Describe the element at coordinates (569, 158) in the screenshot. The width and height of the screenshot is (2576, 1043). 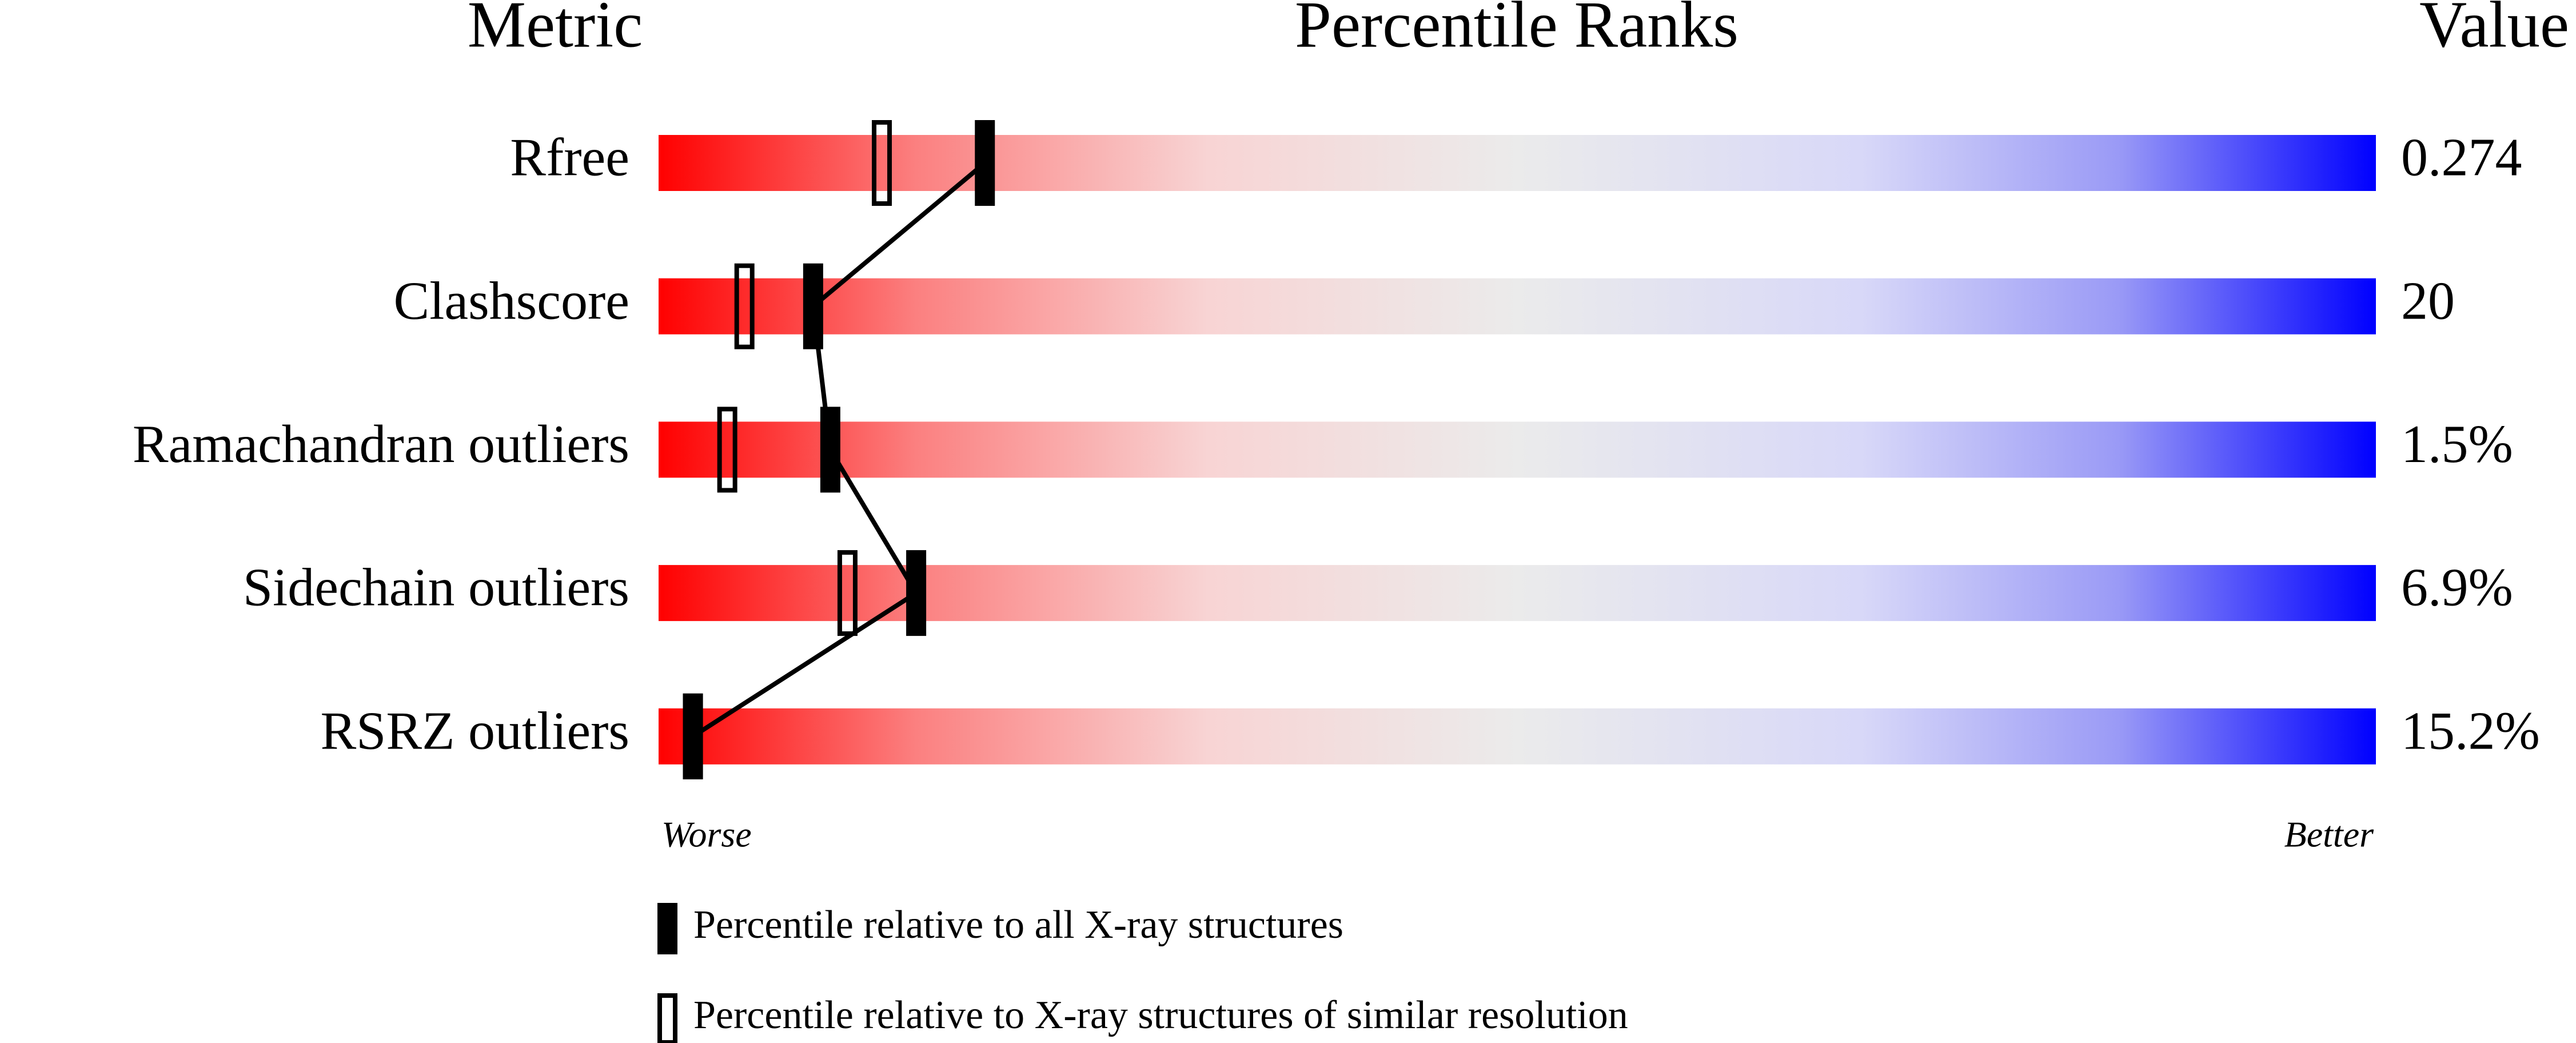
I see `metric-label: Rfree` at that location.